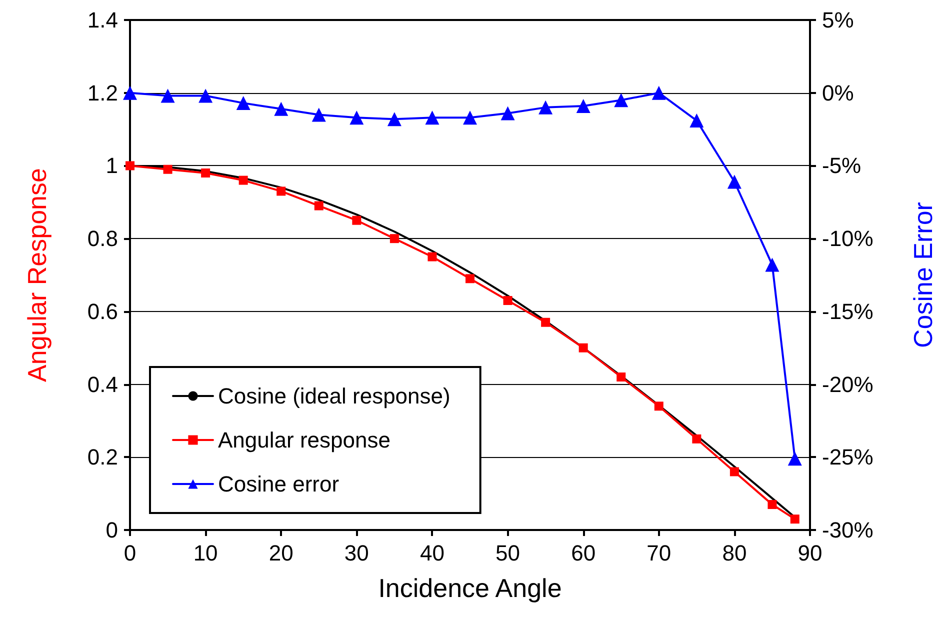  I want to click on legend-label: Cosine error, so click(279, 484).